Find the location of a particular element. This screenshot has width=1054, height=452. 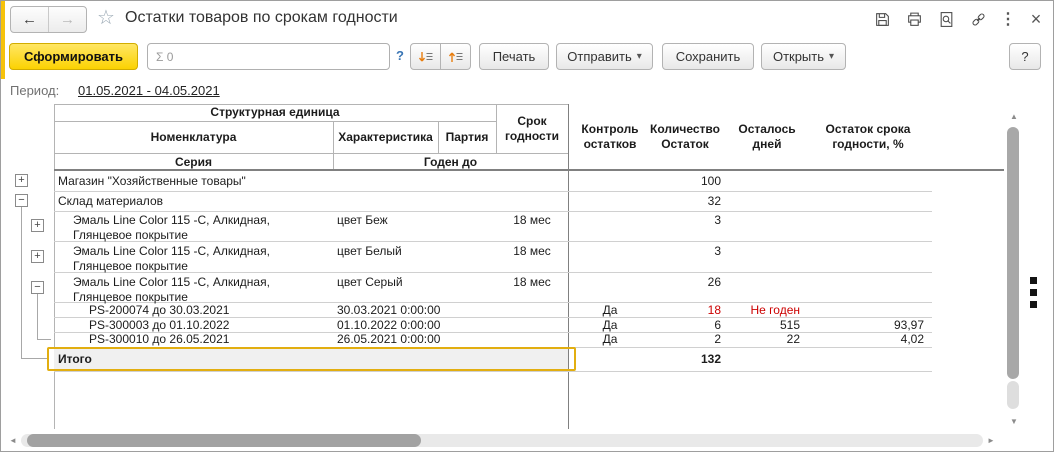

back-button: ← is located at coordinates (30, 19).